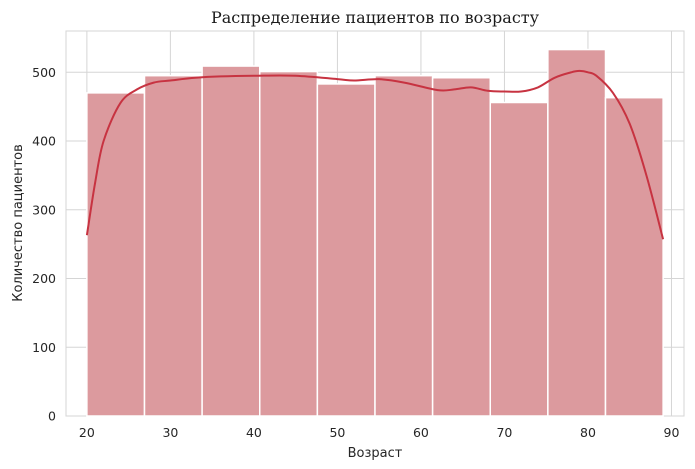  Describe the element at coordinates (44, 244) in the screenshot. I see `y-tick-labels: 0 100 200 300 400 500` at that location.